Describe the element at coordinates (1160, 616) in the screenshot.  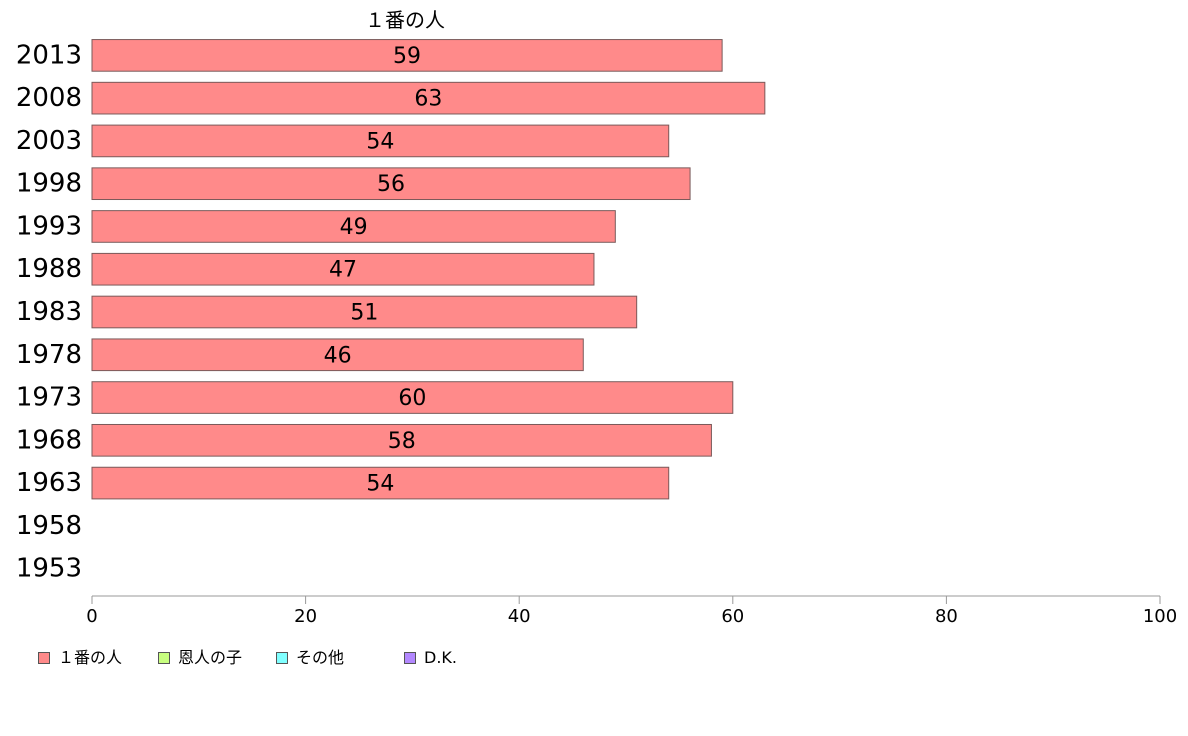
I see `x-tick-label: 100` at that location.